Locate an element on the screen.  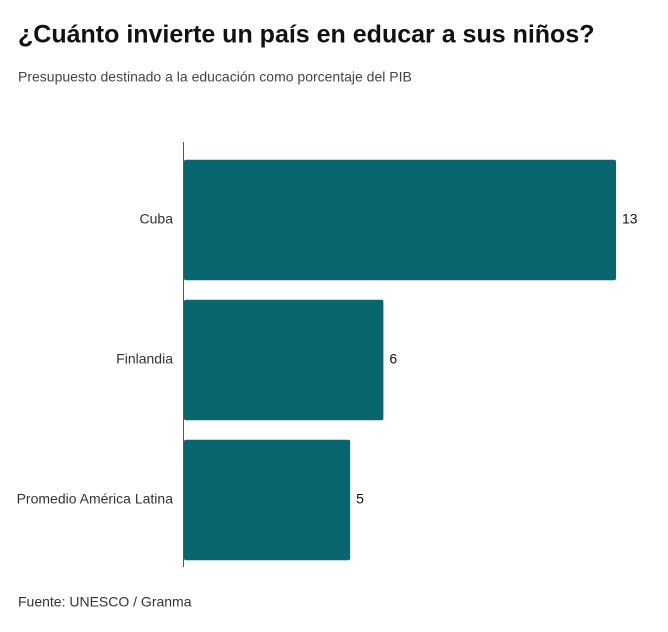
category-label: Finlandia is located at coordinates (144, 359).